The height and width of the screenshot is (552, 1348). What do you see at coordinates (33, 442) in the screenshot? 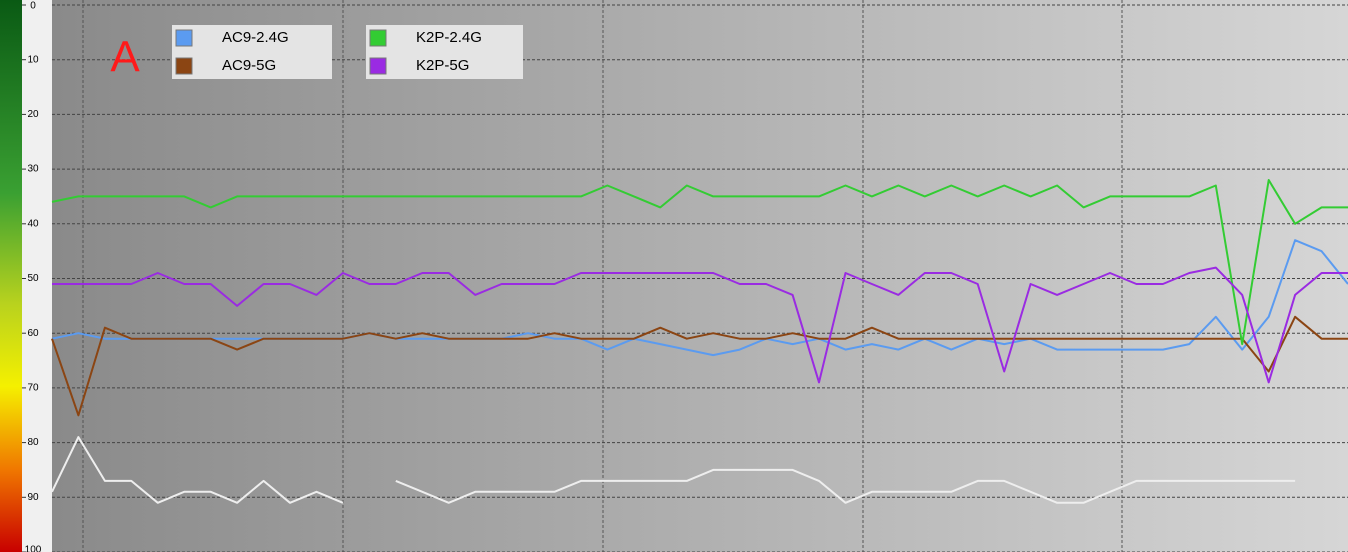
I see `y-tick-label: 80` at bounding box center [33, 442].